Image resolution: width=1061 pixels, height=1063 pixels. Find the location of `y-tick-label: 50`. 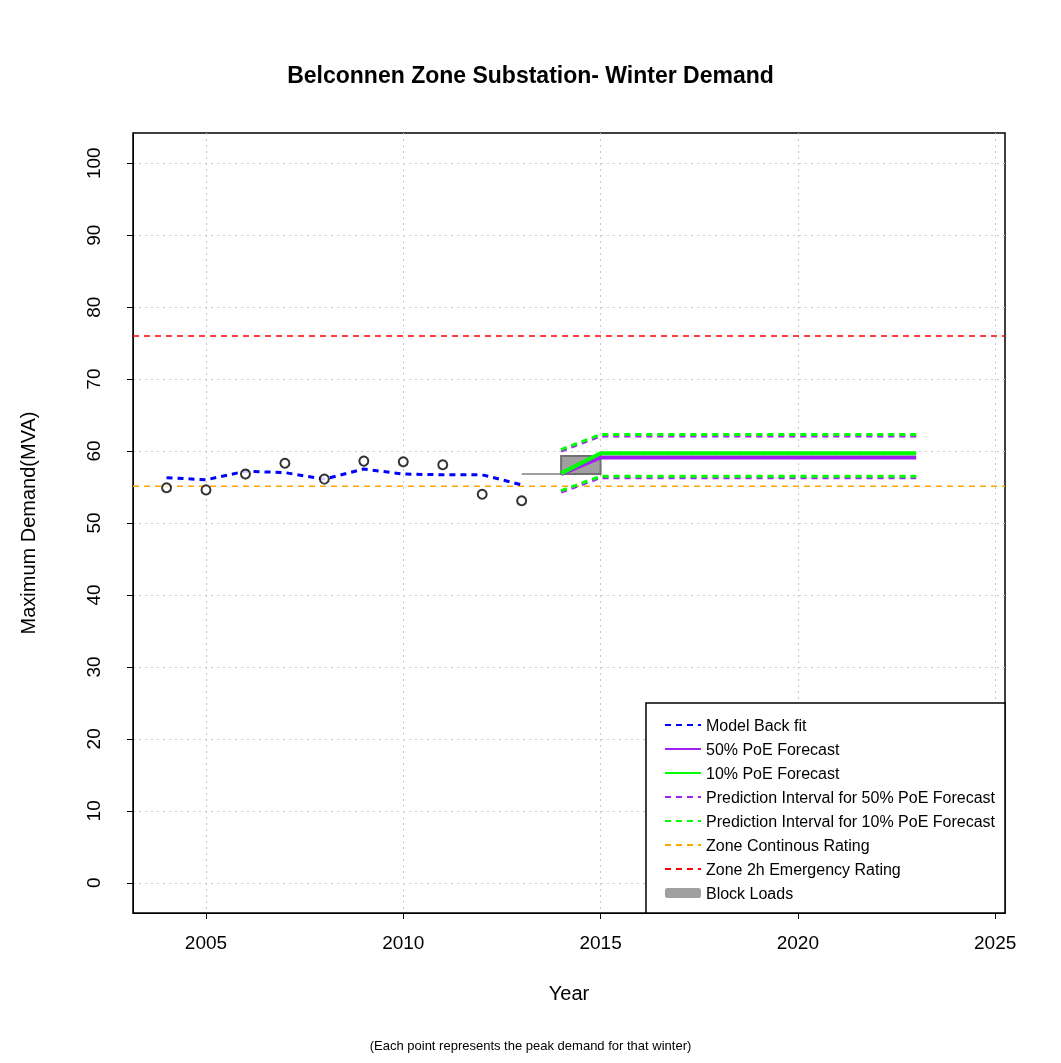

y-tick-label: 50 is located at coordinates (93, 523).